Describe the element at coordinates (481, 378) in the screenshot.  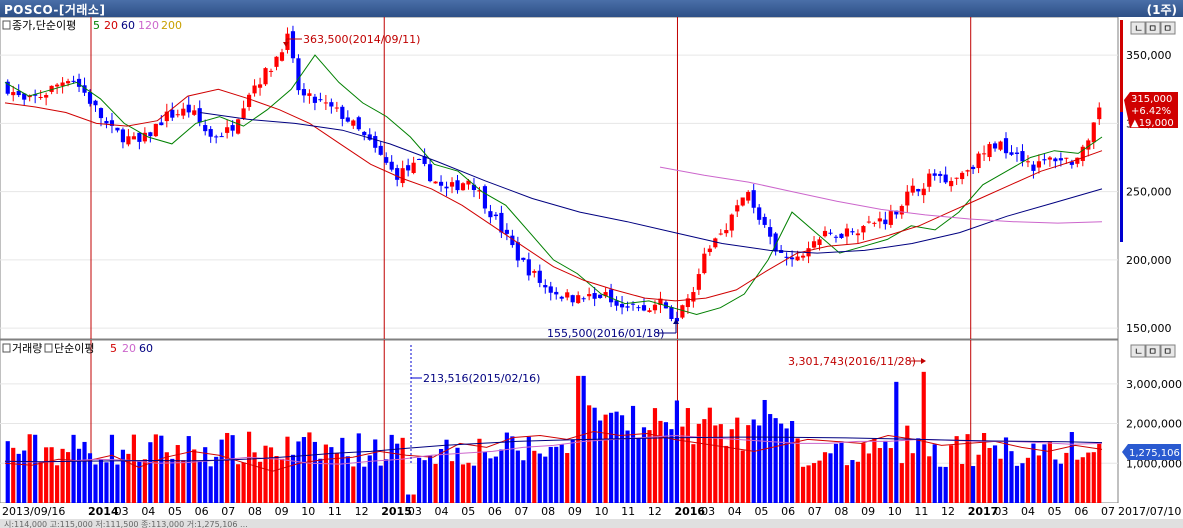
I see `volume-annotation-a-text: 213,516(2015/02/16)` at that location.